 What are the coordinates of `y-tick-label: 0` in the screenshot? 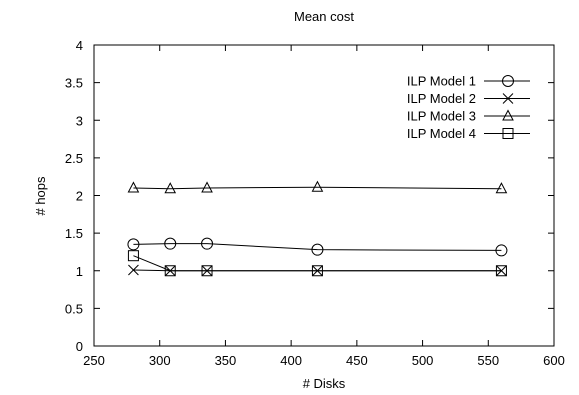 It's located at (79, 346).